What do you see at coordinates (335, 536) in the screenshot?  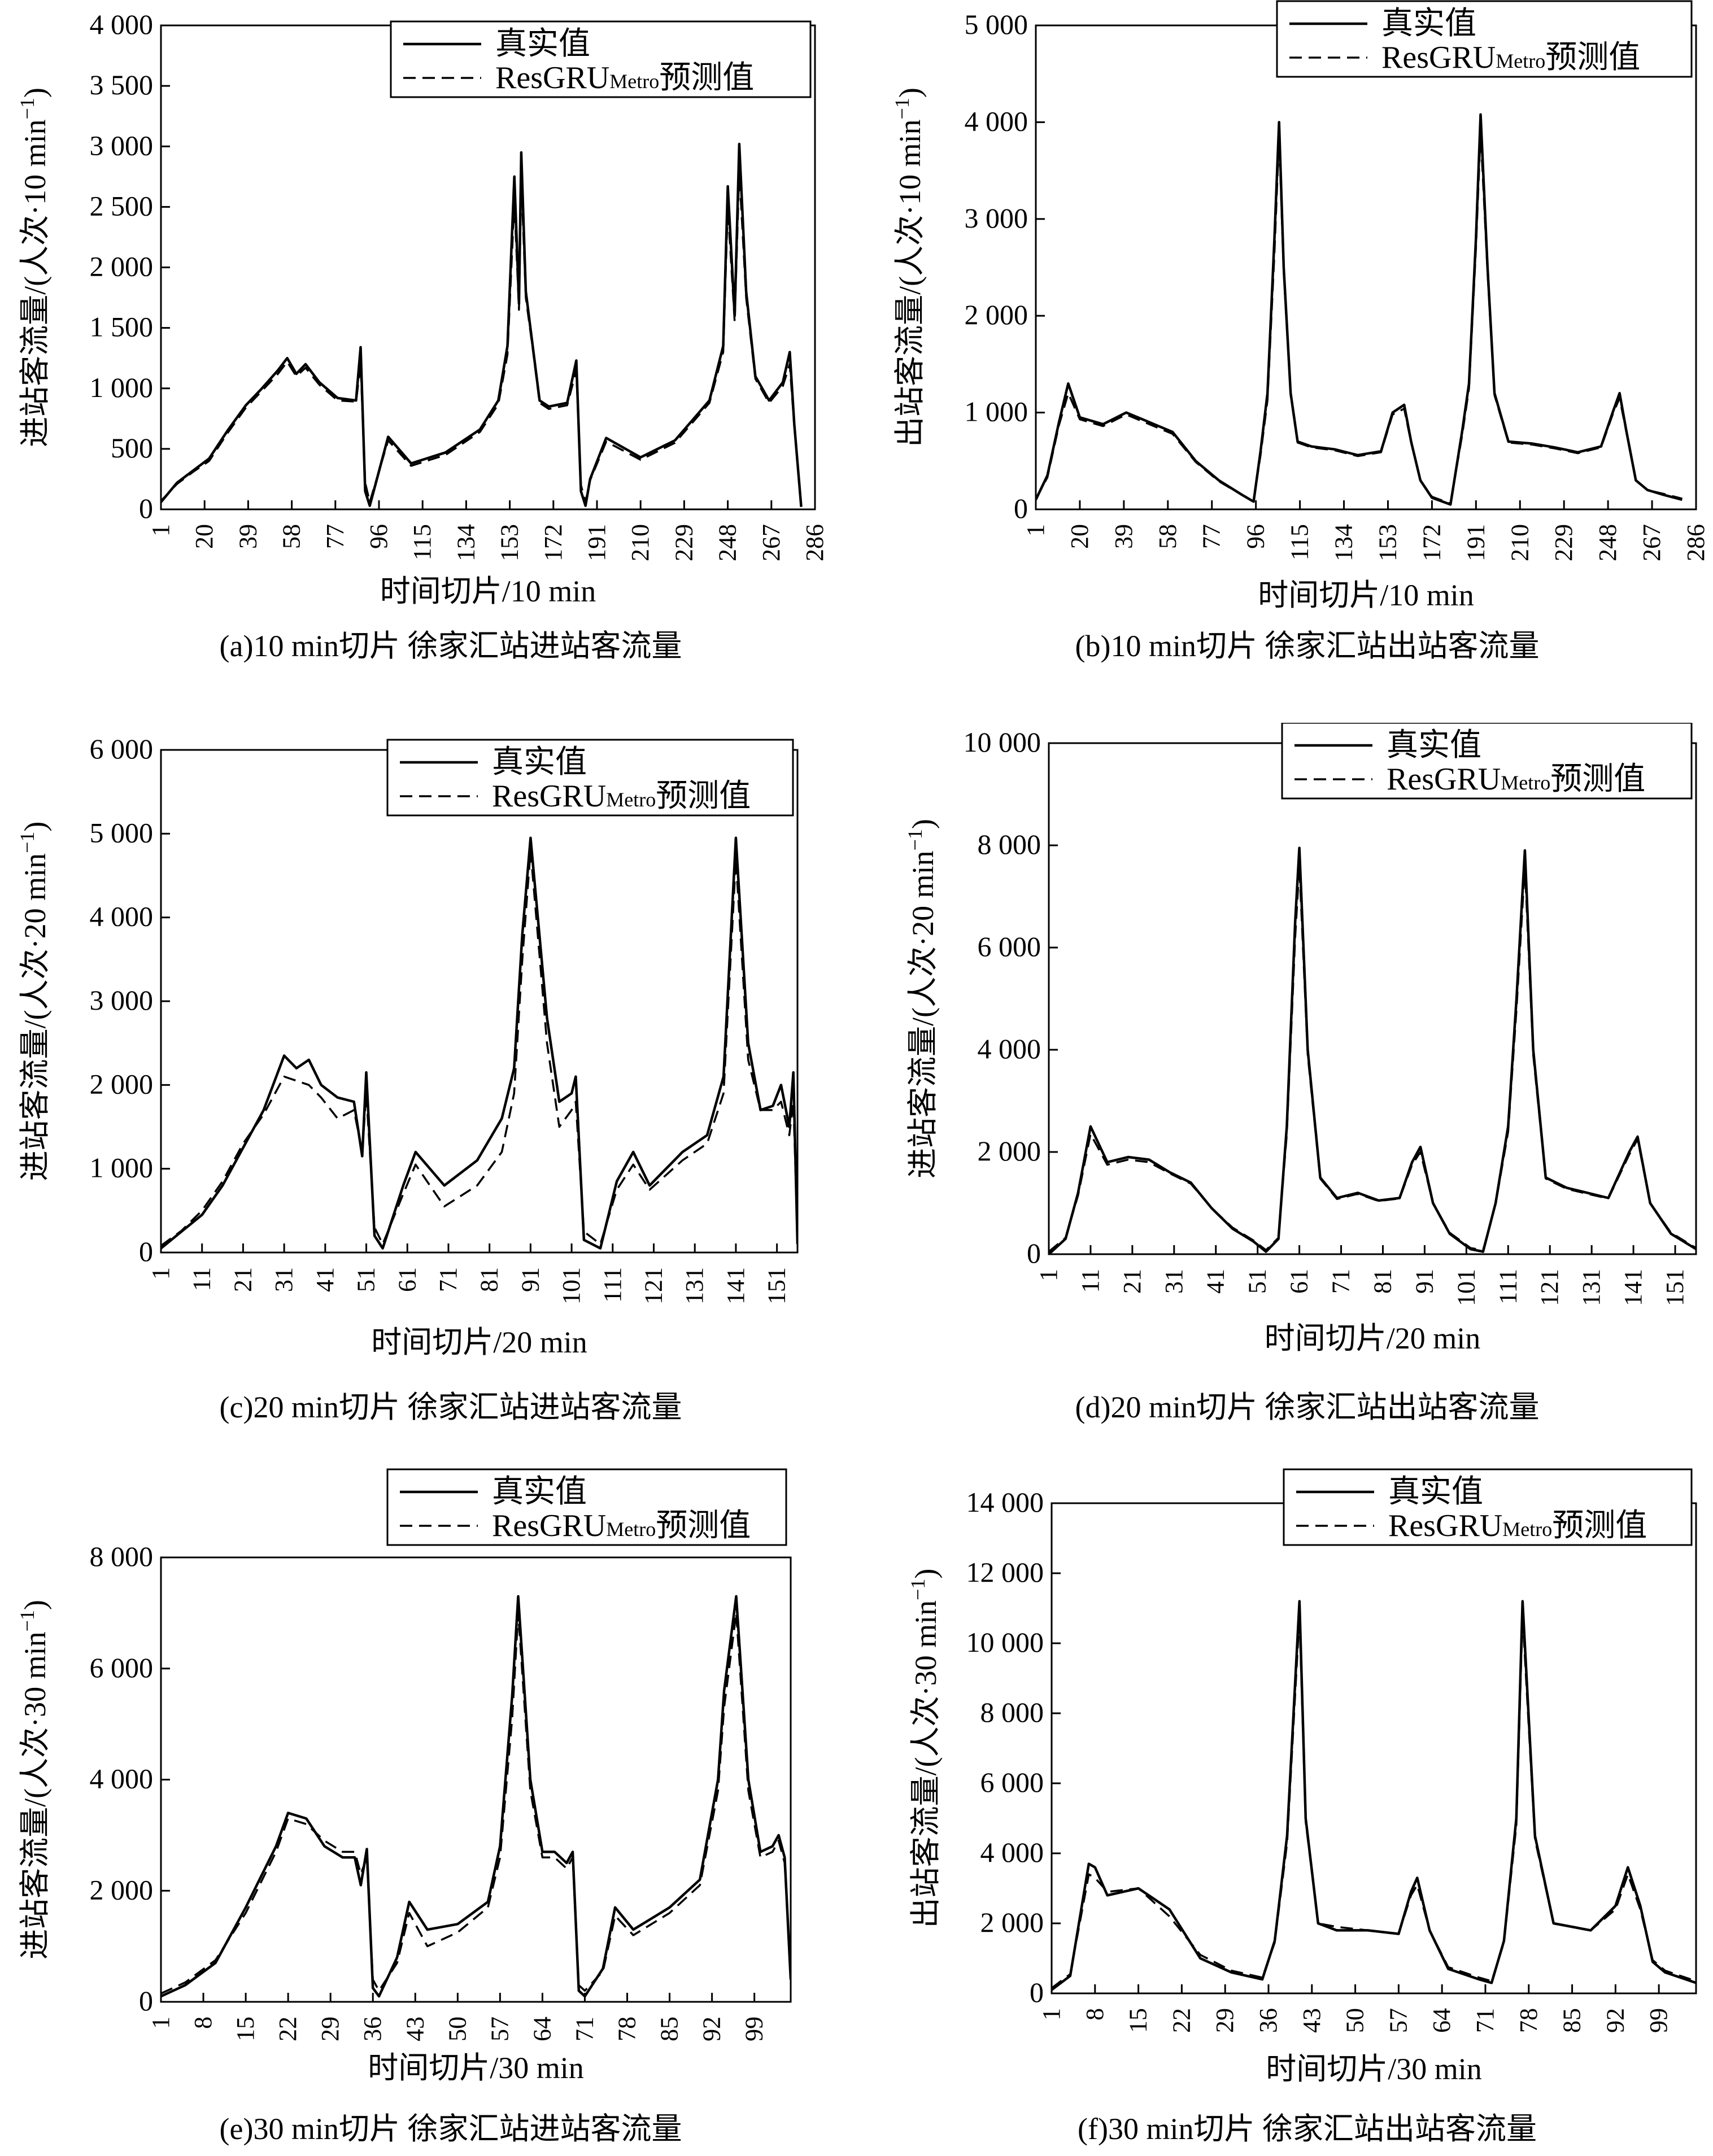 I see `x-tick-label: 77` at bounding box center [335, 536].